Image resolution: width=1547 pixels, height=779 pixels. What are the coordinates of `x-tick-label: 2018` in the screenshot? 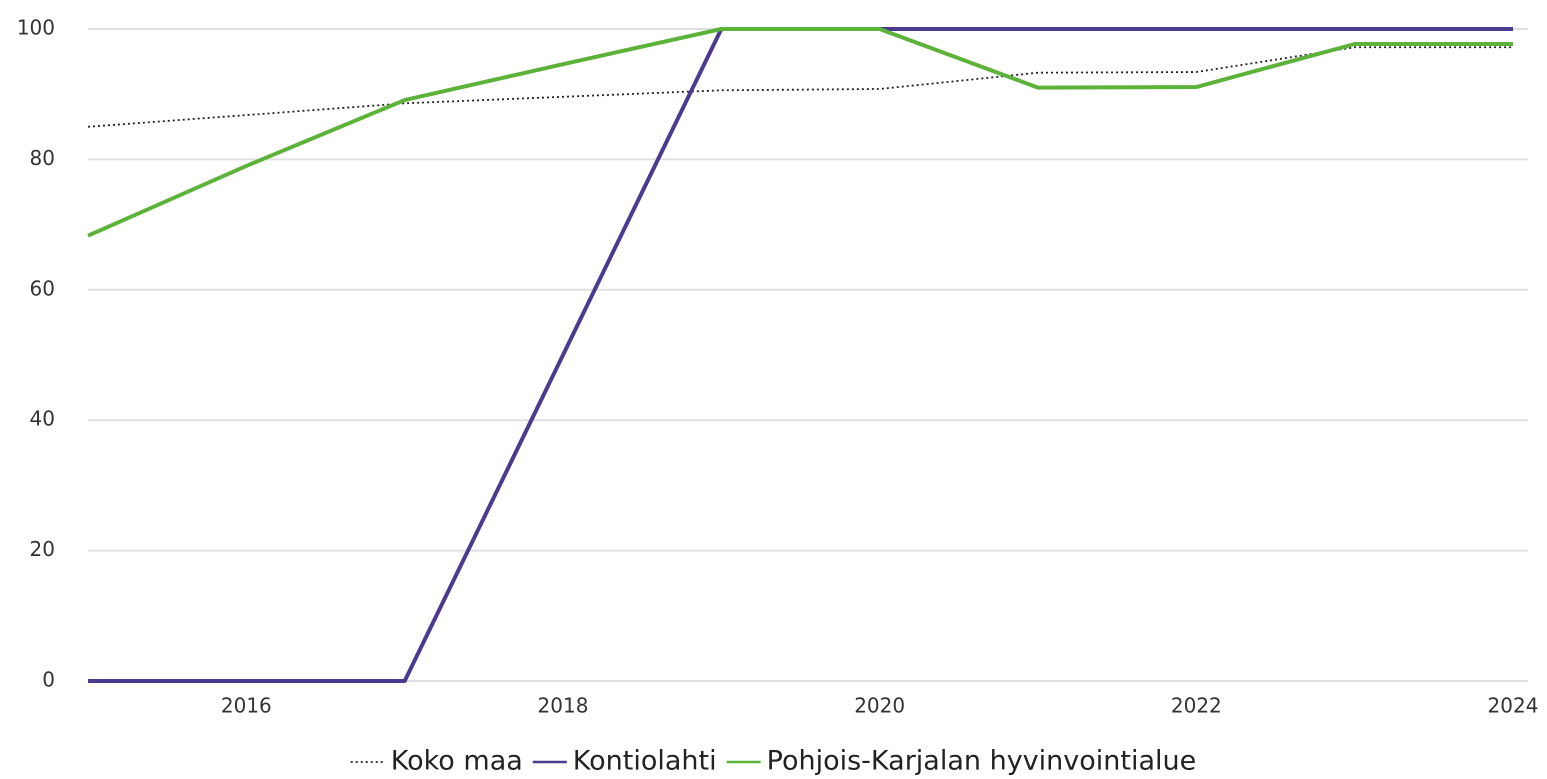 It's located at (563, 706).